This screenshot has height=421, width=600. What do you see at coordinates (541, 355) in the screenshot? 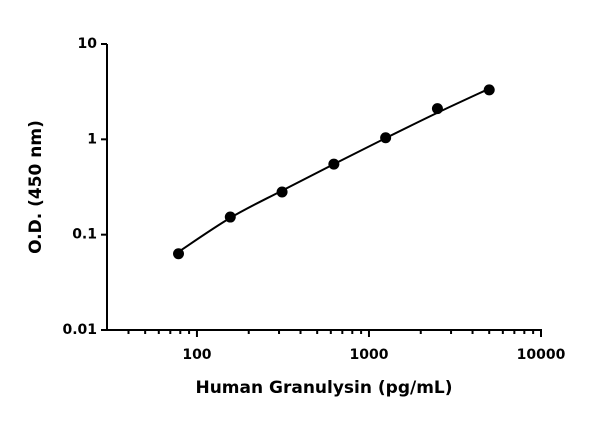
I see `x-tick-label: 10000` at bounding box center [541, 355].